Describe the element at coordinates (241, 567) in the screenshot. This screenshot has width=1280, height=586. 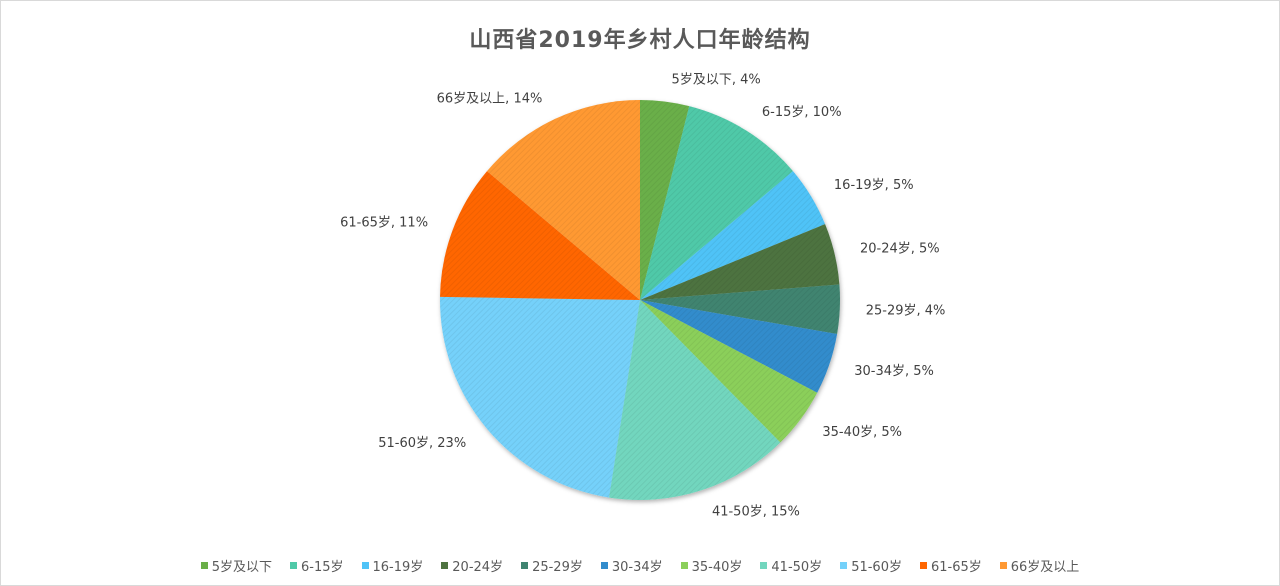
I see `legend-label: 5岁及以下` at that location.